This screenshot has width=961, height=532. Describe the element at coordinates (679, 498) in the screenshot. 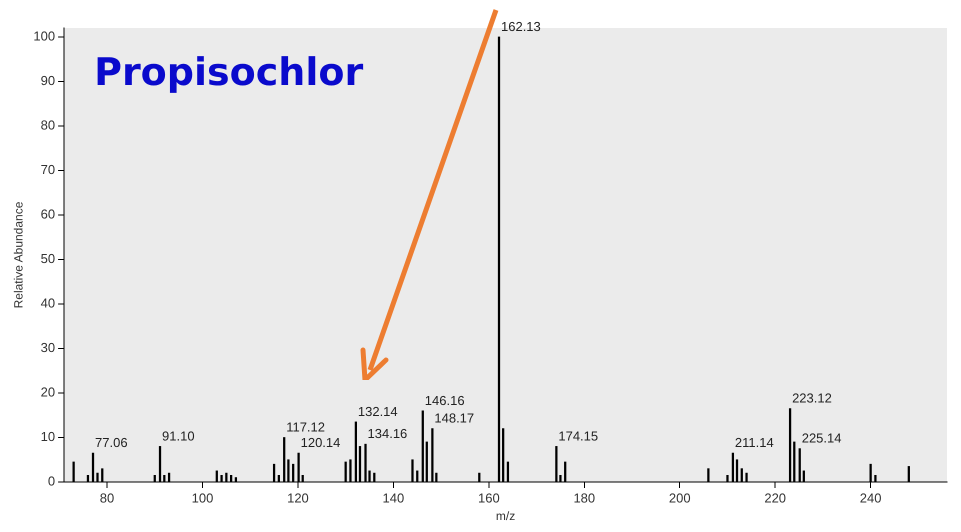

I see `x-tick-label: 200` at that location.